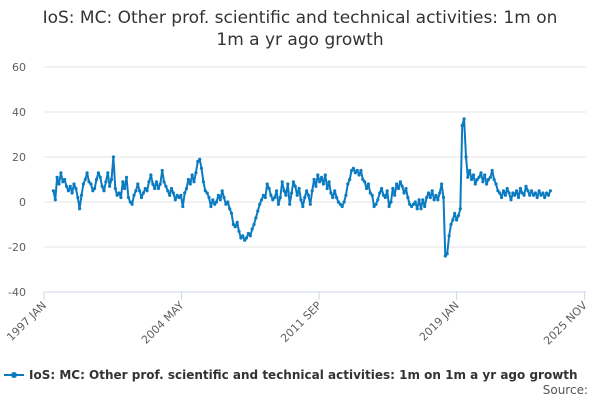 This screenshot has height=400, width=600. What do you see at coordinates (439, 321) in the screenshot?
I see `x-tick-label: 2019 JAN` at bounding box center [439, 321].